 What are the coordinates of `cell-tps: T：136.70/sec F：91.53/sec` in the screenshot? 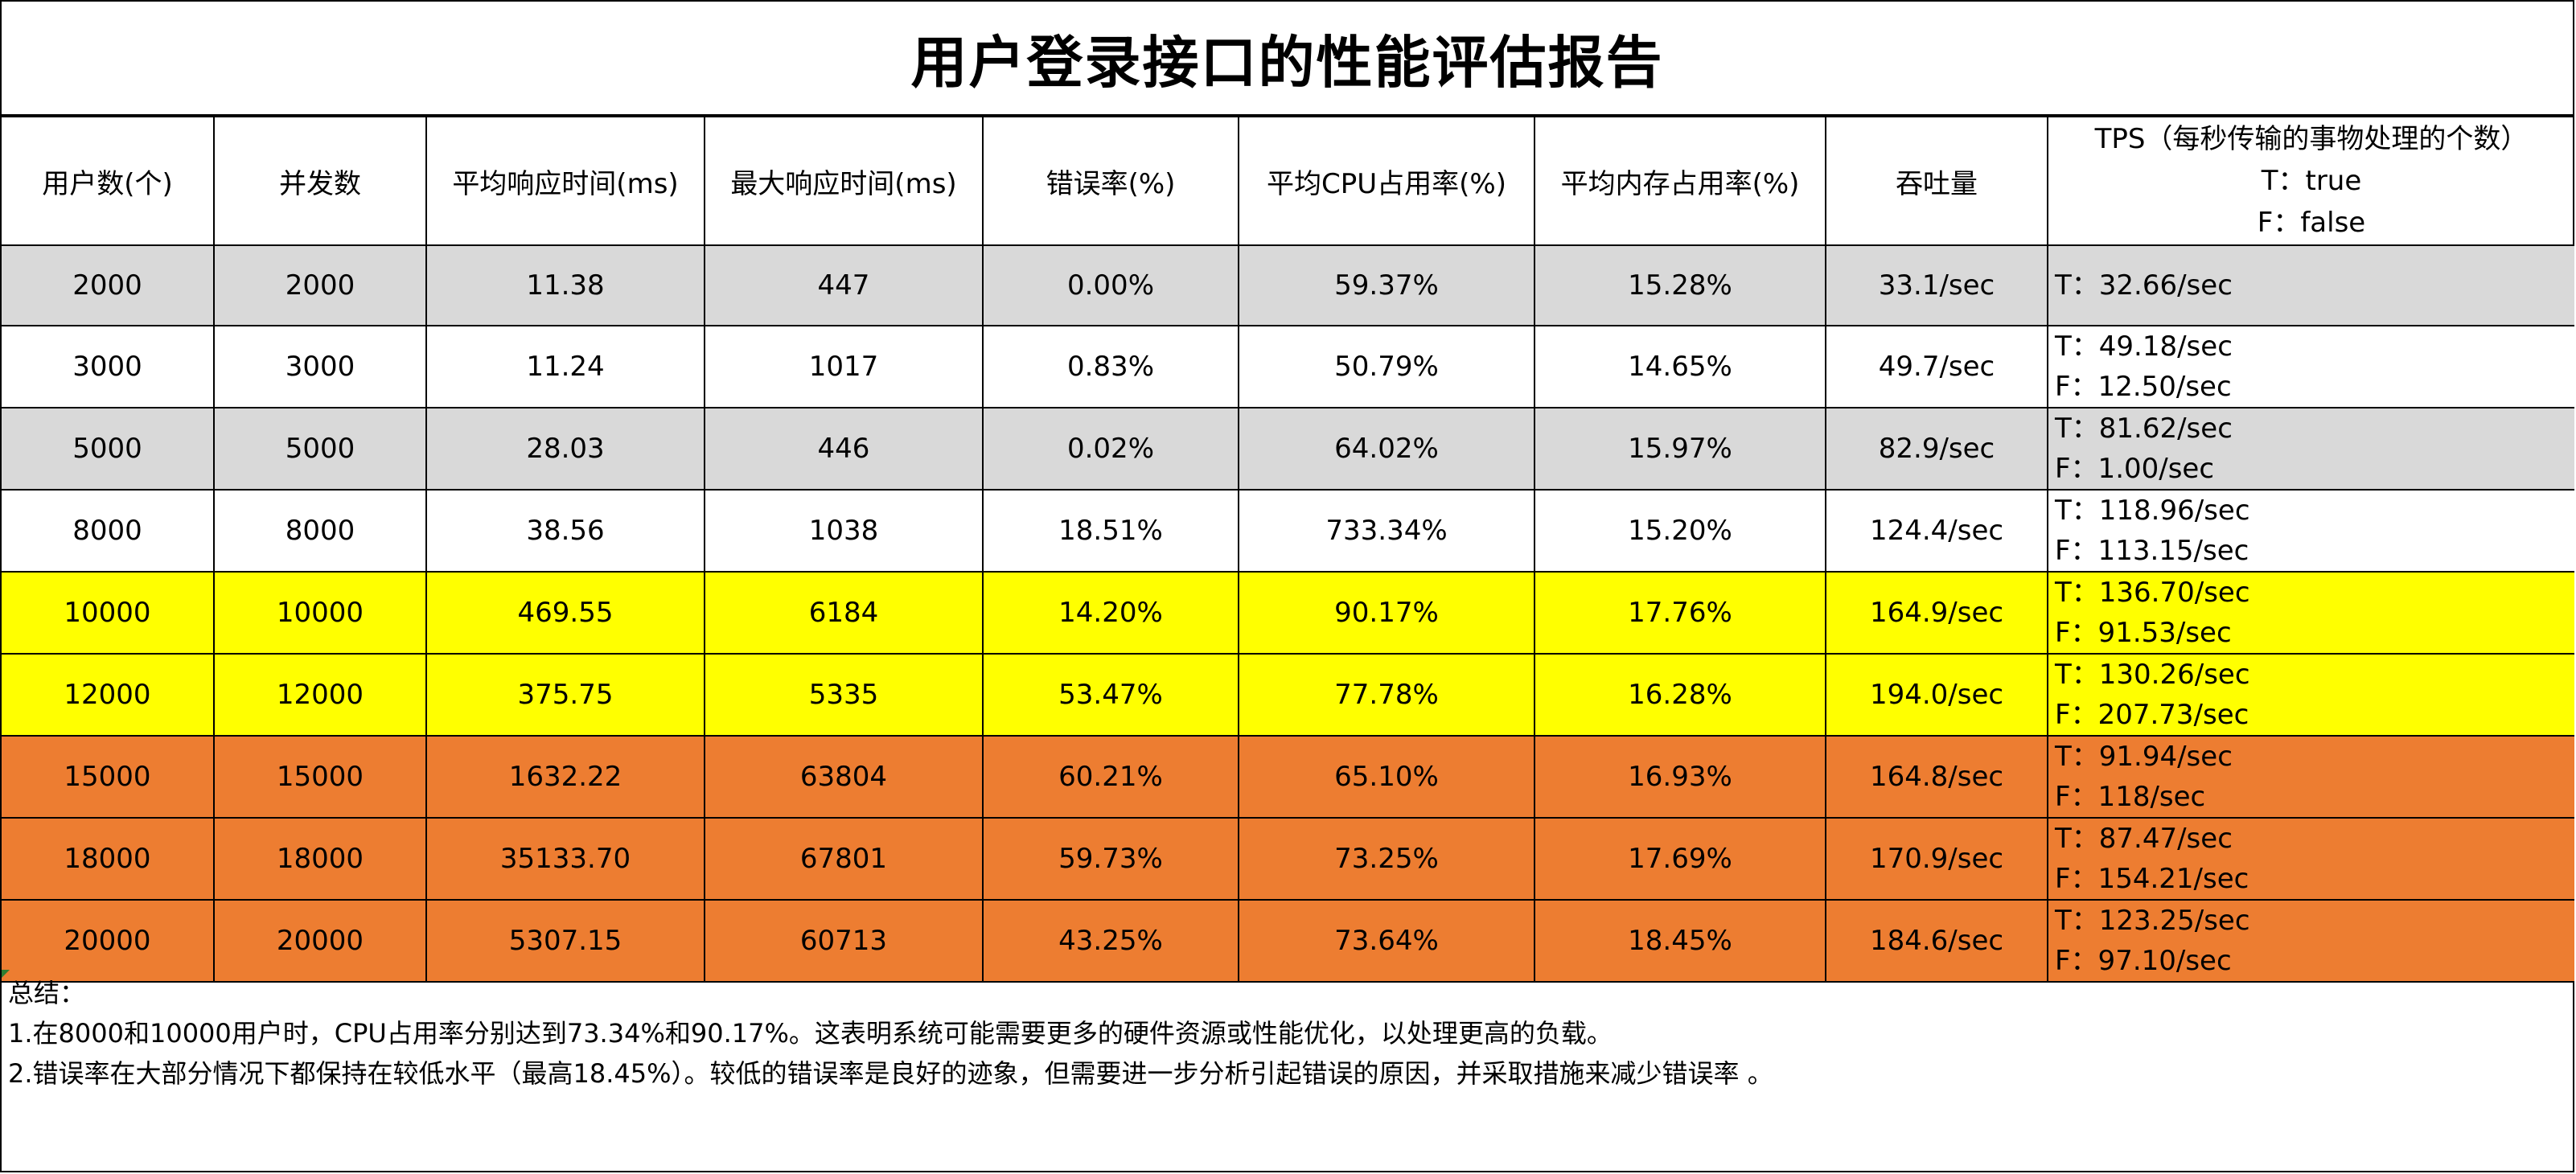 It's located at (2310, 613).